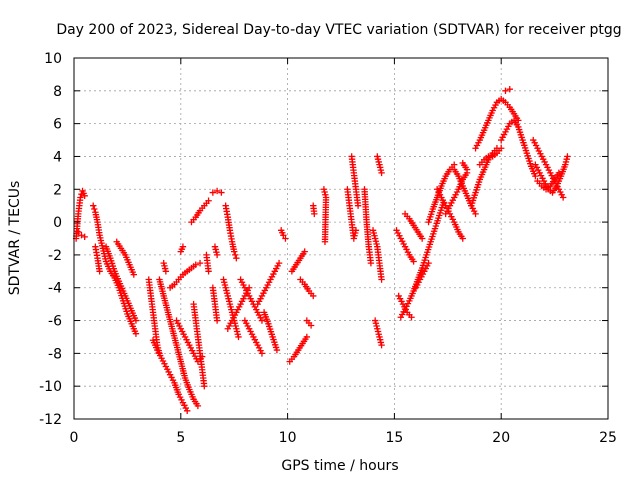 The height and width of the screenshot is (480, 640). Describe the element at coordinates (180, 438) in the screenshot. I see `x-tick-label: 5` at that location.